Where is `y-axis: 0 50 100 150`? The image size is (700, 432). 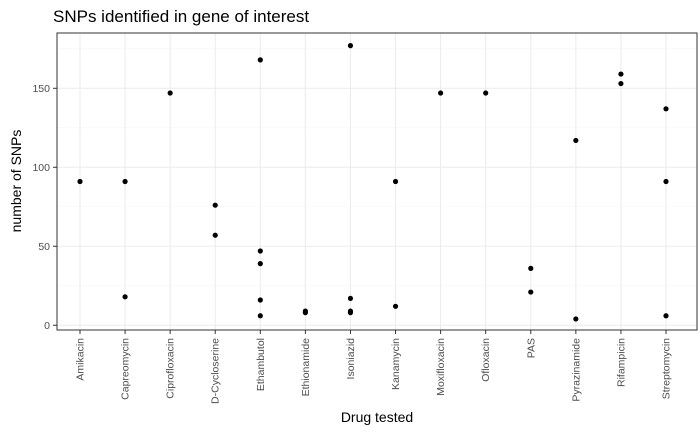
y-axis: 0 50 100 150 is located at coordinates (44, 207).